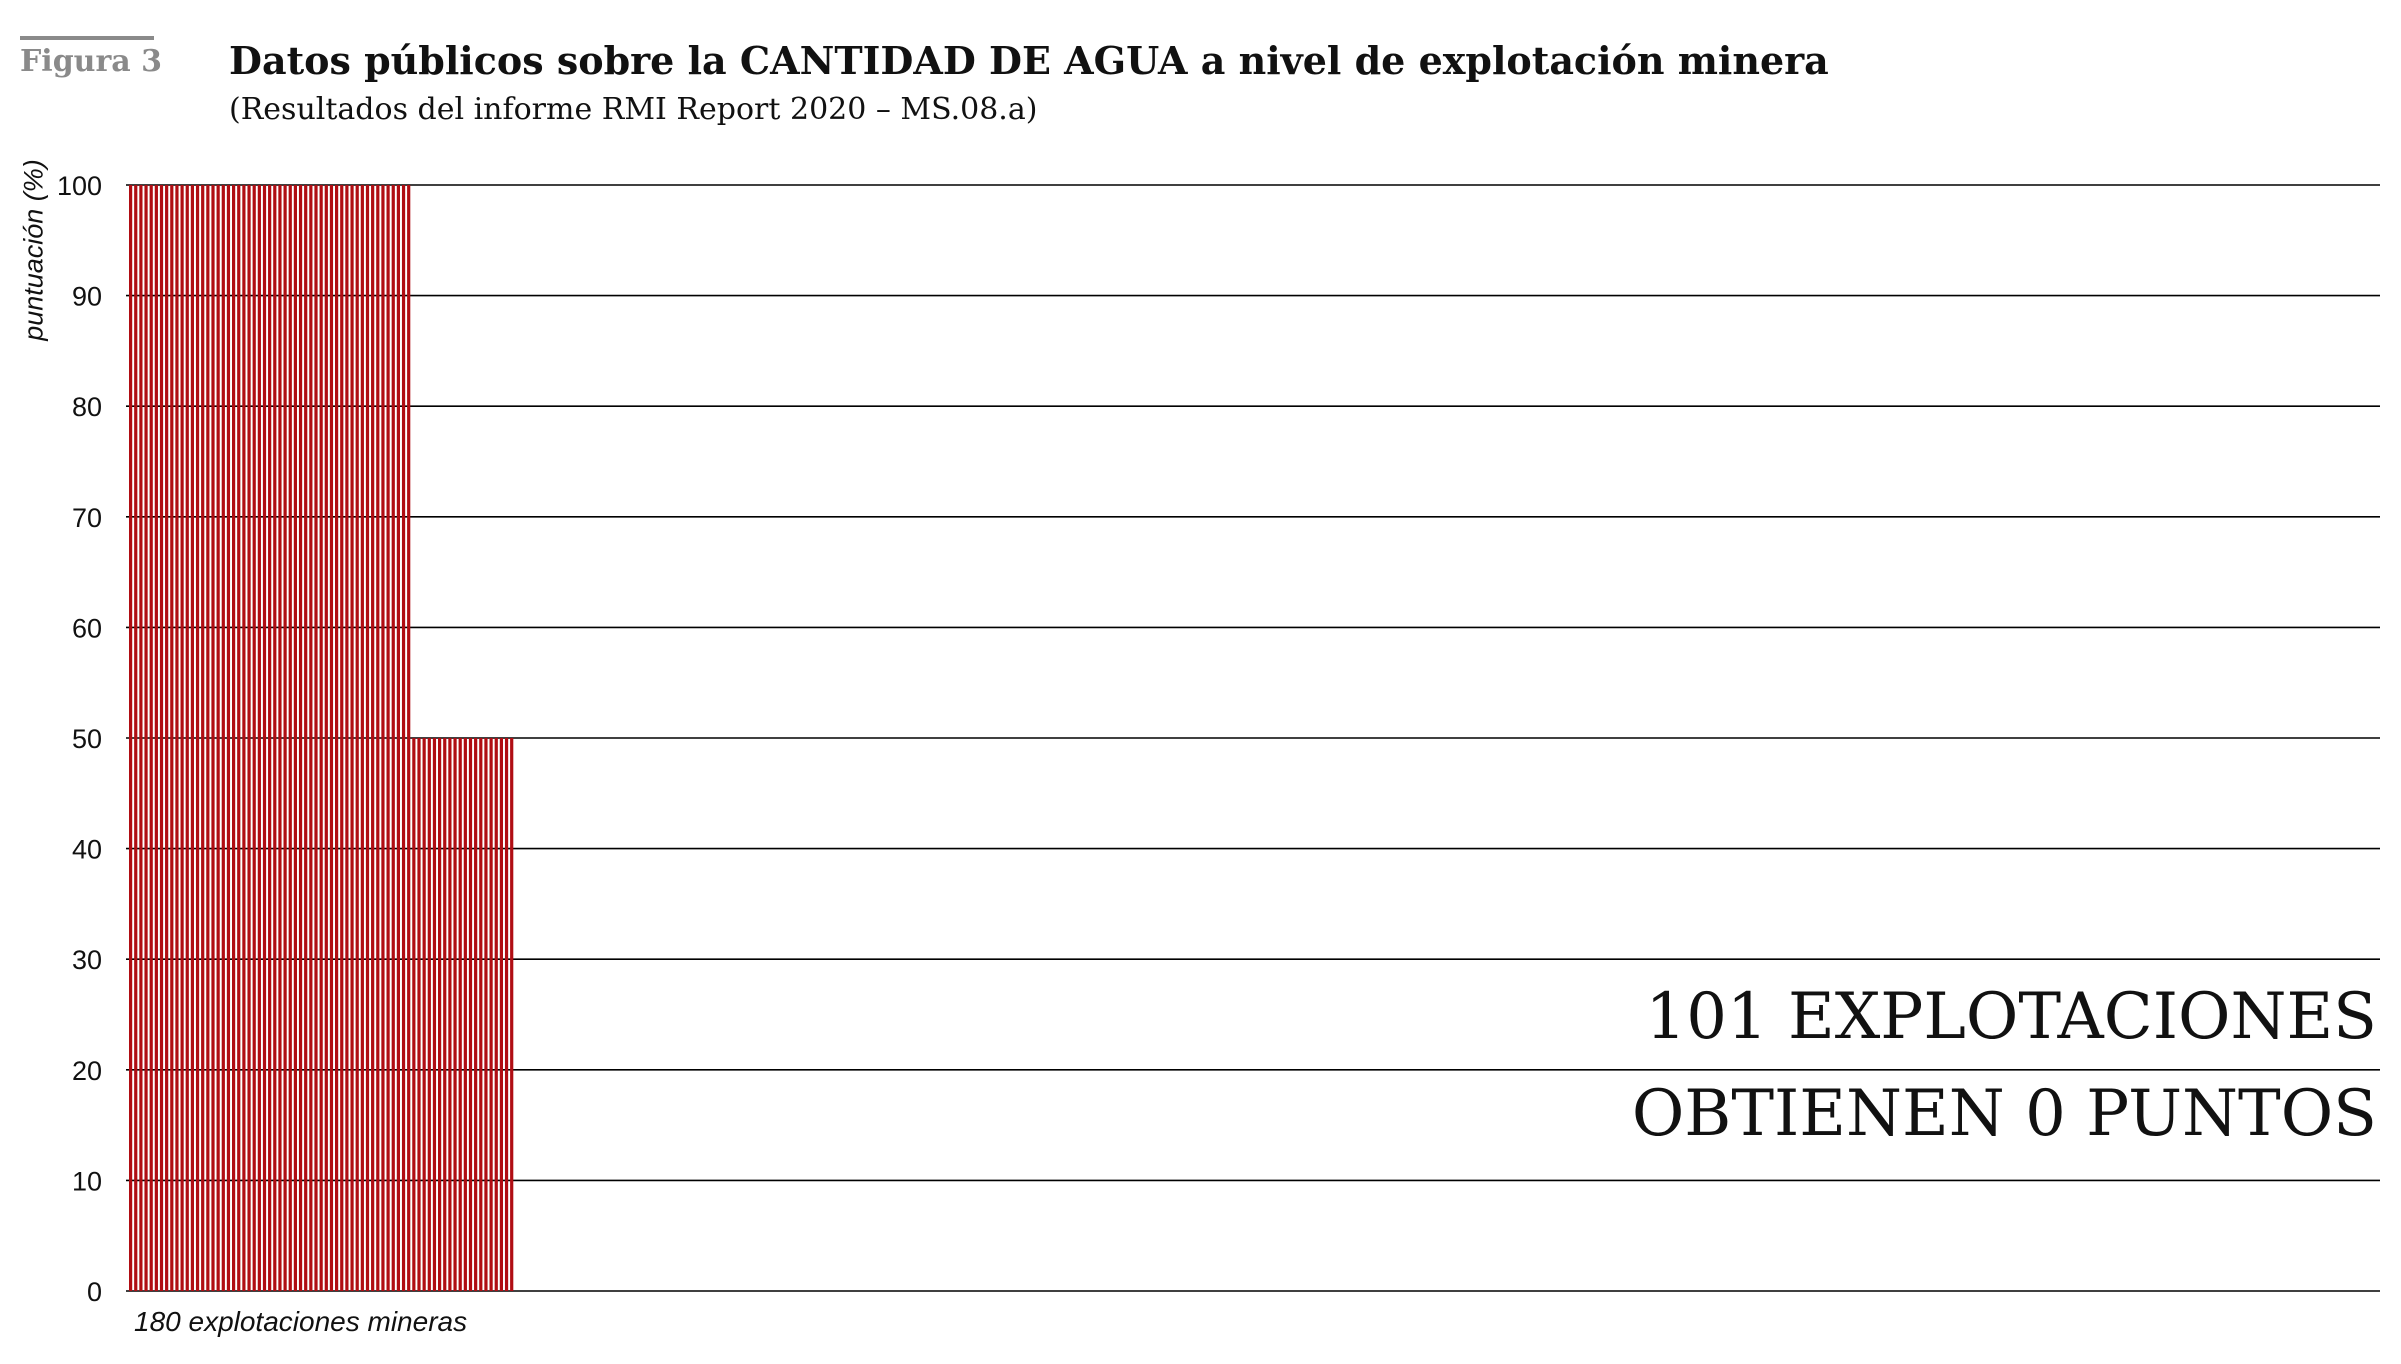 The height and width of the screenshot is (1364, 2401). Describe the element at coordinates (87, 850) in the screenshot. I see `y-tick-label: 40` at that location.